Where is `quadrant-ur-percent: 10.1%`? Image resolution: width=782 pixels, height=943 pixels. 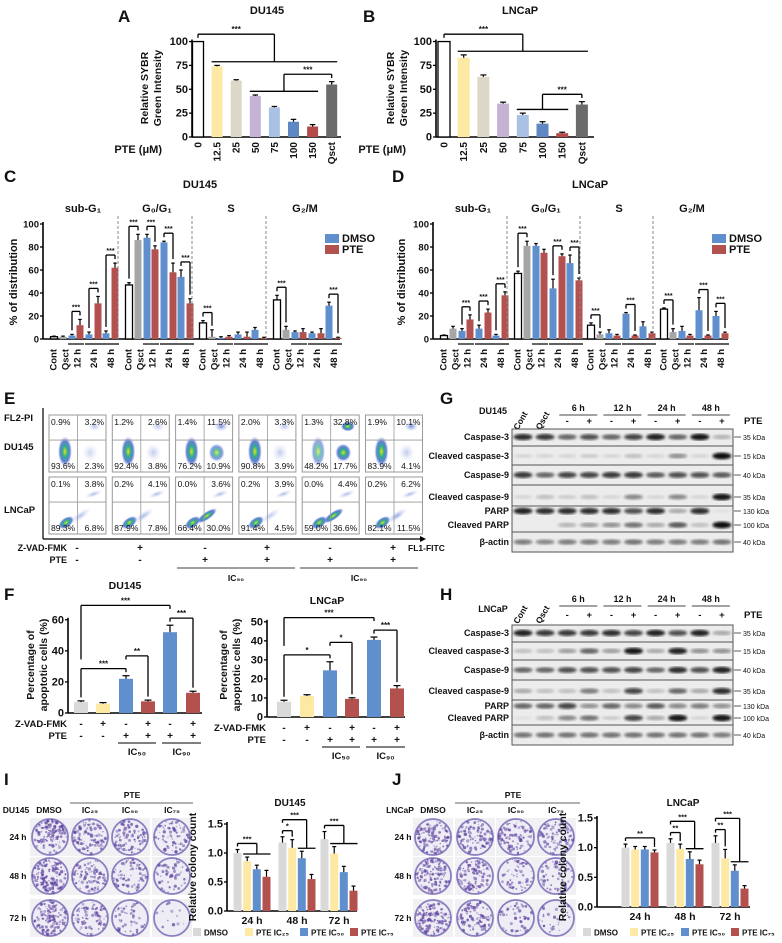 quadrant-ur-percent: 10.1% is located at coordinates (408, 422).